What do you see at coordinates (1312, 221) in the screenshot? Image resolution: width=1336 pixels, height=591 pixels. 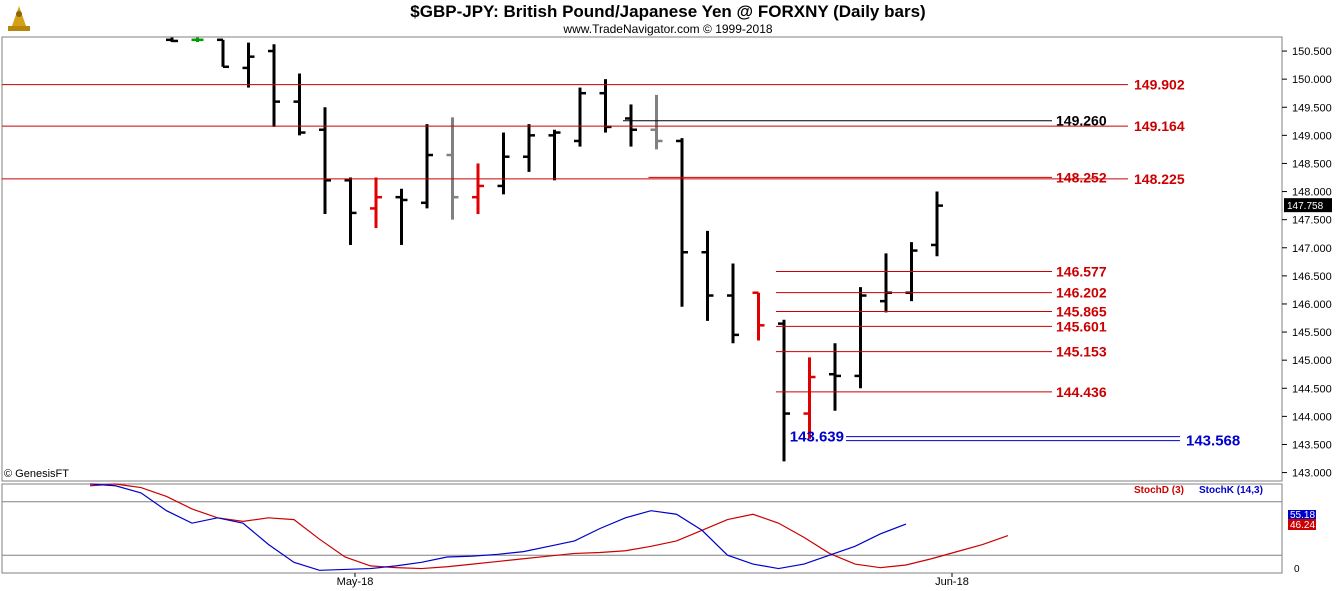 I see `y-tick-label: 147.500` at bounding box center [1312, 221].